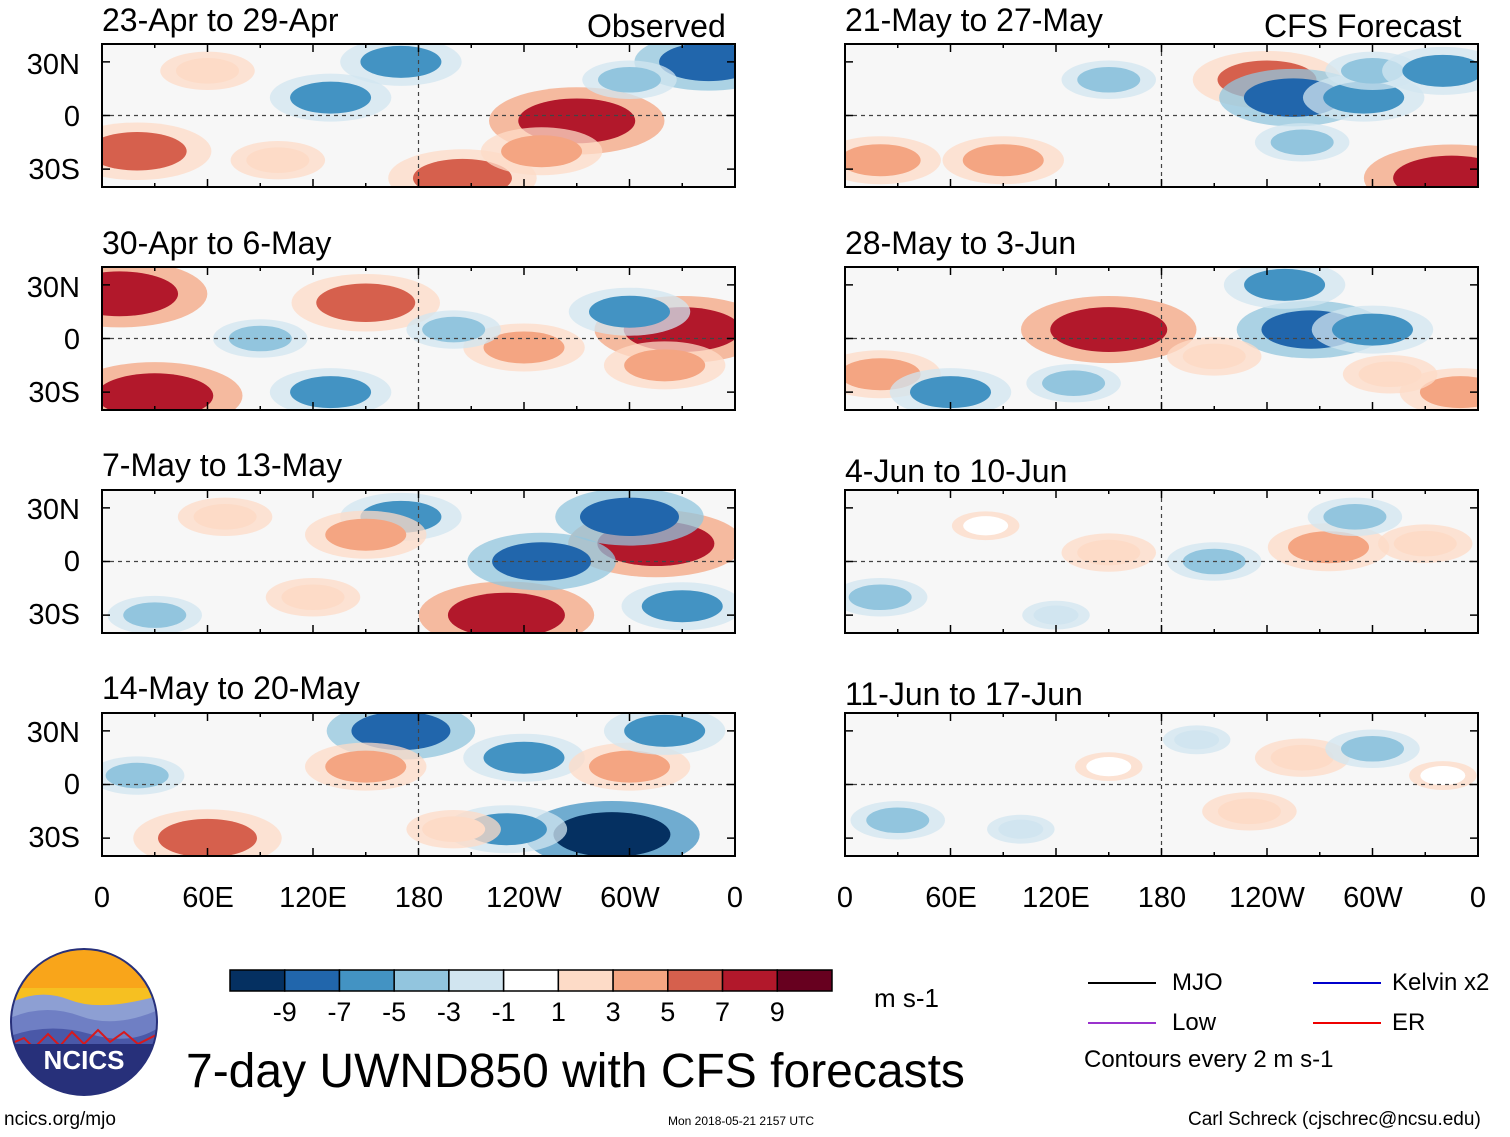  What do you see at coordinates (1334, 1119) in the screenshot?
I see `author-credit: Carl Schreck (cjschrec@ncsu.edu)` at bounding box center [1334, 1119].